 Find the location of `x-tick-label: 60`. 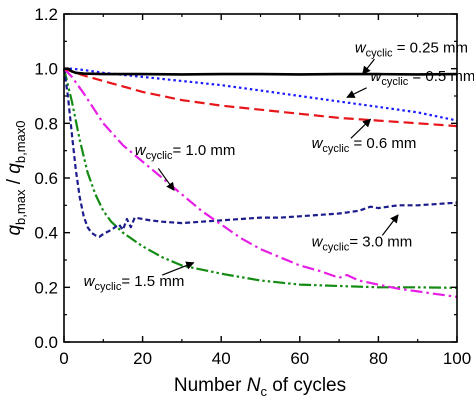

x-tick-label: 60 is located at coordinates (299, 358).